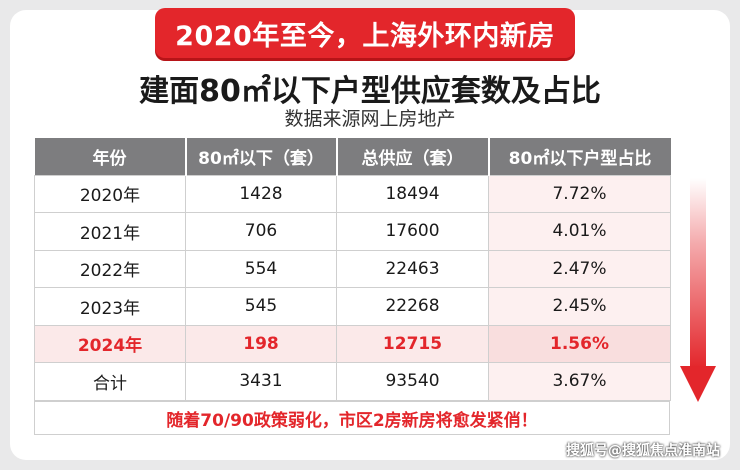 This screenshot has width=740, height=470. I want to click on cell-share: 2.47%, so click(579, 268).